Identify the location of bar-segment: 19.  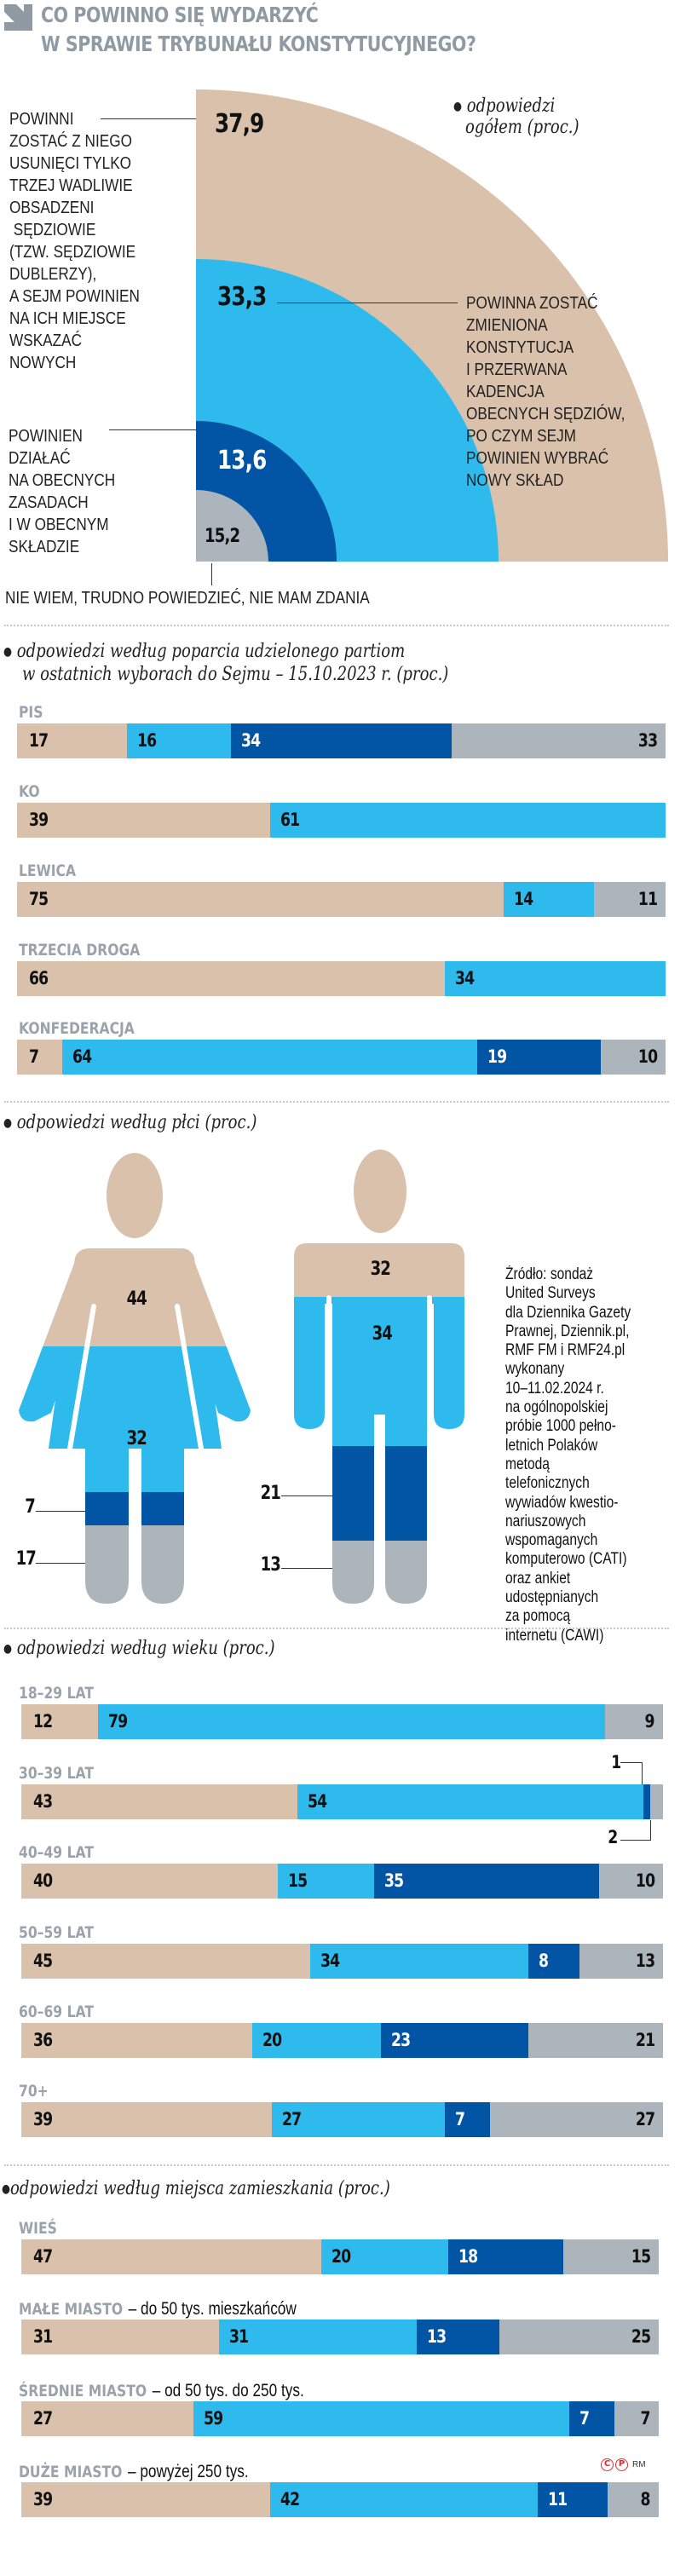
(539, 1057).